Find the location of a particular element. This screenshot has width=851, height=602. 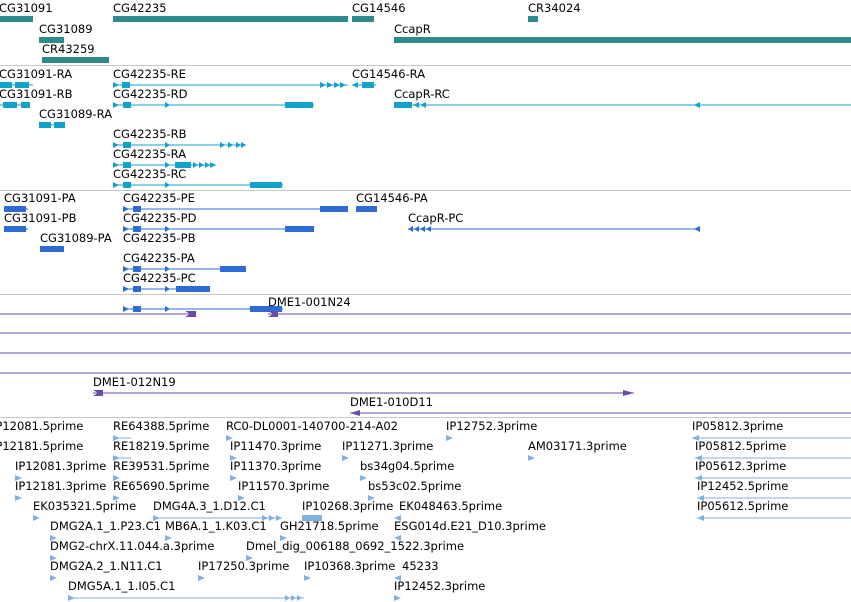

est-label: MB6A.1_1.K03.C1 is located at coordinates (216, 526).